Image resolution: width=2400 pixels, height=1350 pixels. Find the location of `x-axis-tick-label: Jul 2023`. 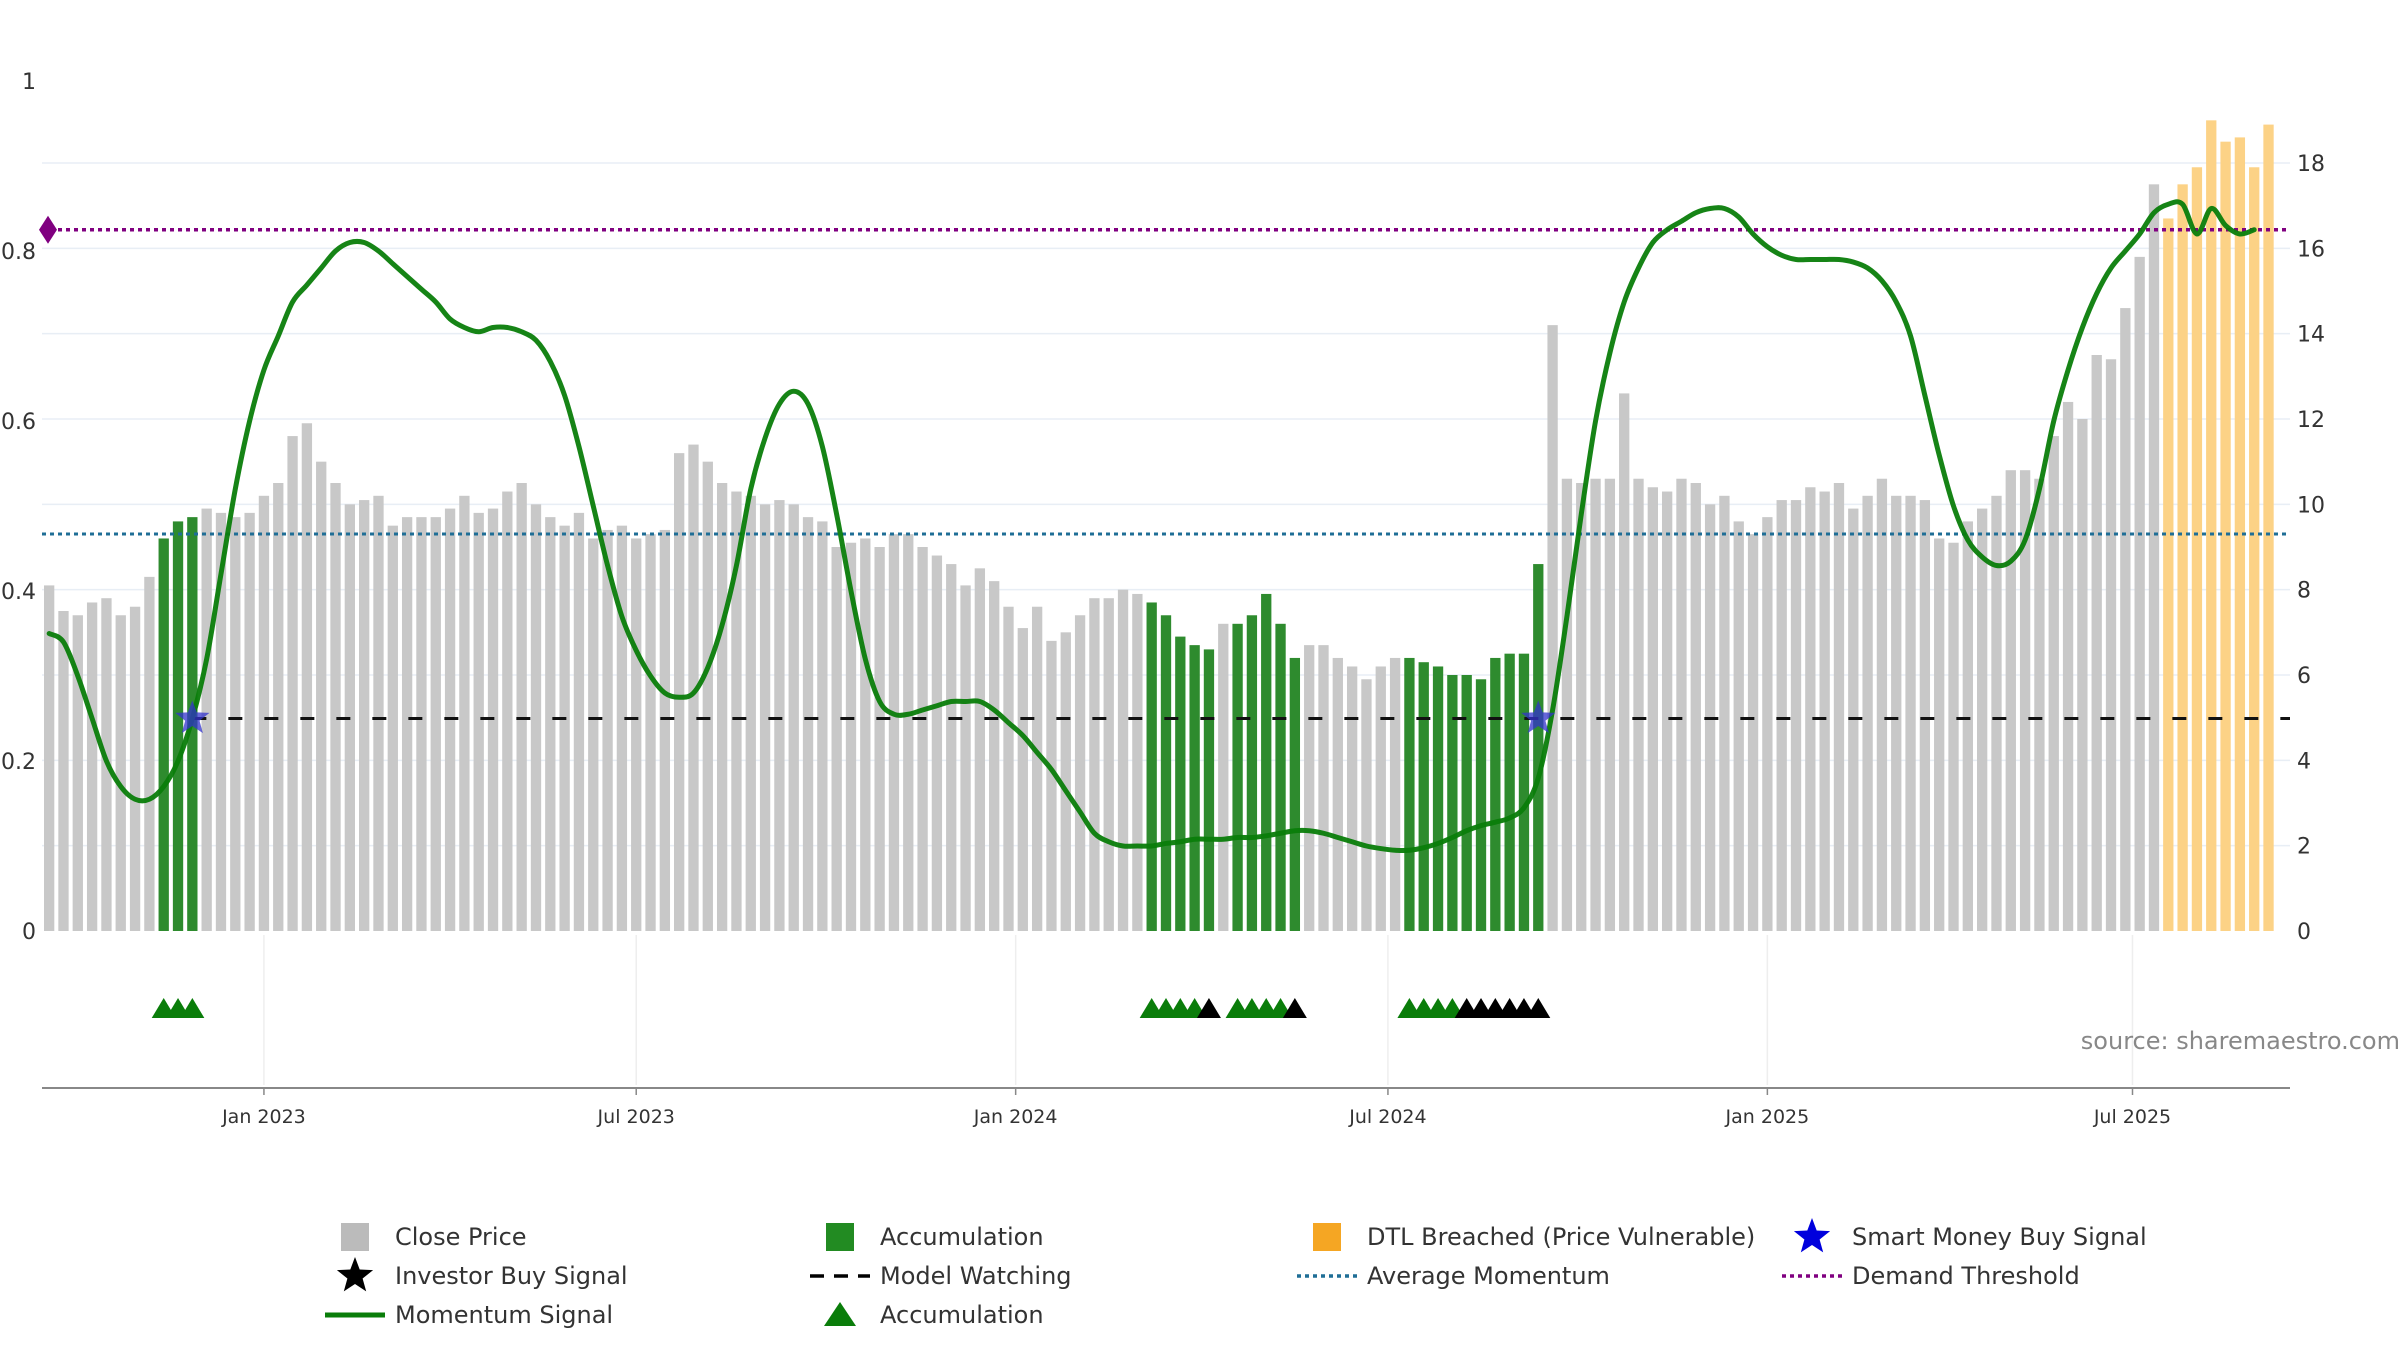

x-axis-tick-label: Jul 2023 is located at coordinates (636, 1117).